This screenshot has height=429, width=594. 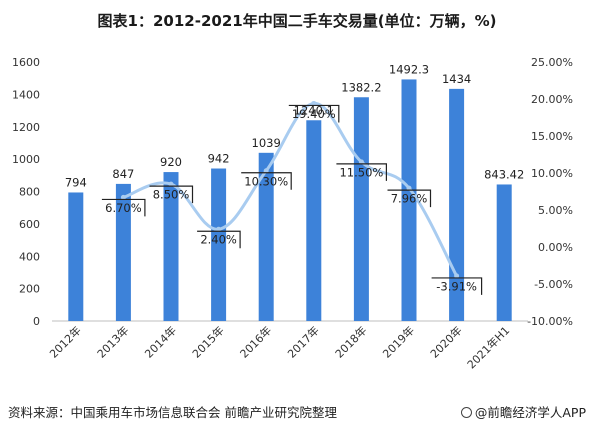 I want to click on growth-rate-label: 10.30%, so click(x=266, y=181).